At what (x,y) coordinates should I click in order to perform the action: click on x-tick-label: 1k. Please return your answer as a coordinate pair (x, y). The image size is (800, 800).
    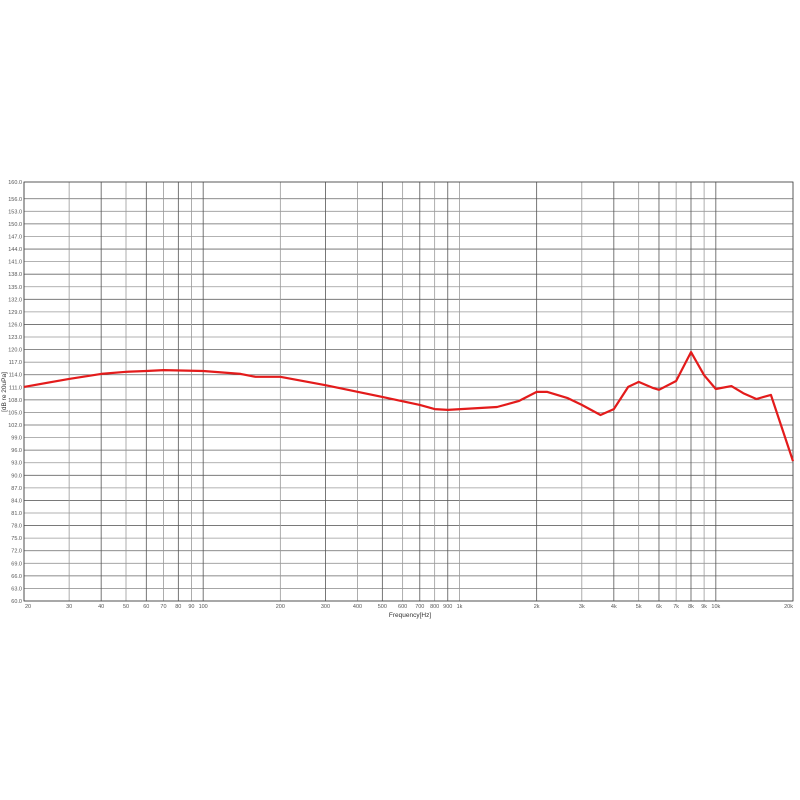
    Looking at the image, I should click on (460, 607).